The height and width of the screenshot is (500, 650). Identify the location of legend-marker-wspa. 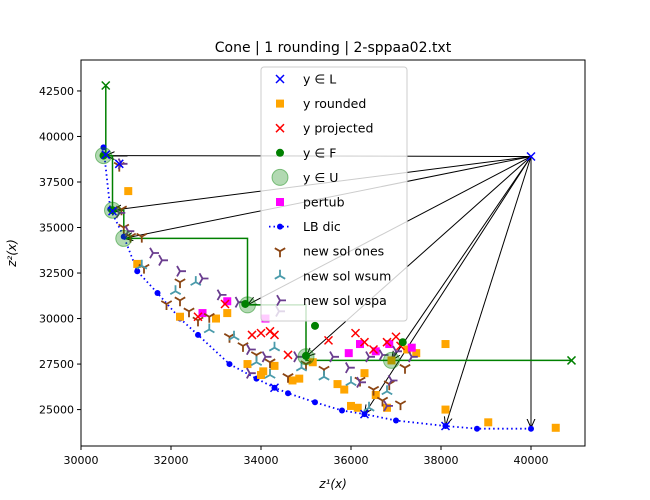
(281, 300).